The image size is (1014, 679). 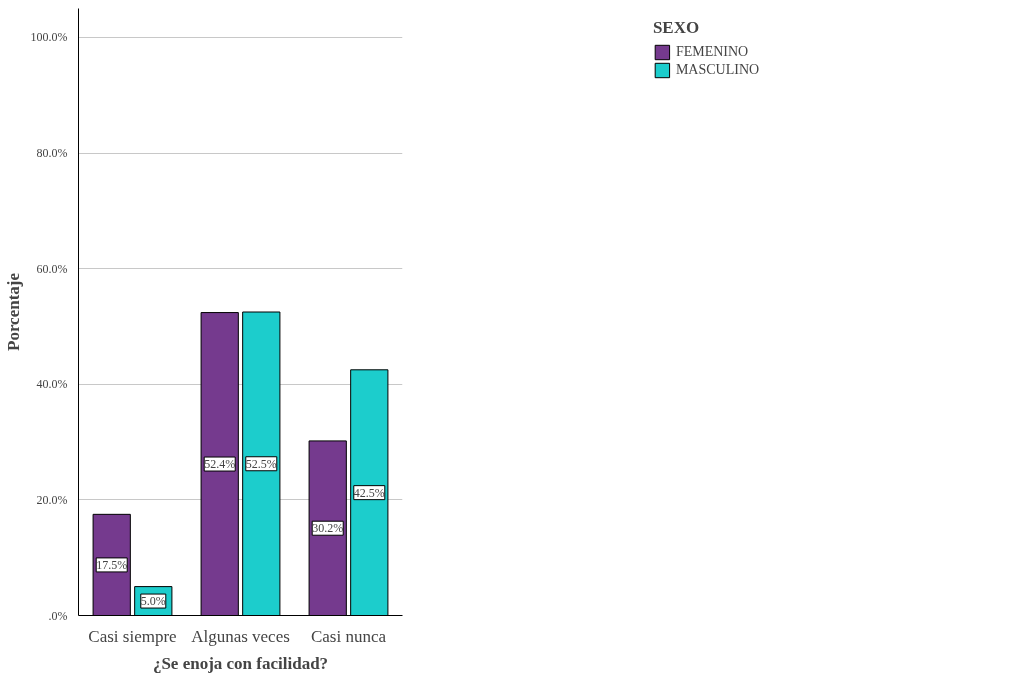 What do you see at coordinates (240, 663) in the screenshot?
I see `x-axis-title: ¿Se enoja con facilidad?` at bounding box center [240, 663].